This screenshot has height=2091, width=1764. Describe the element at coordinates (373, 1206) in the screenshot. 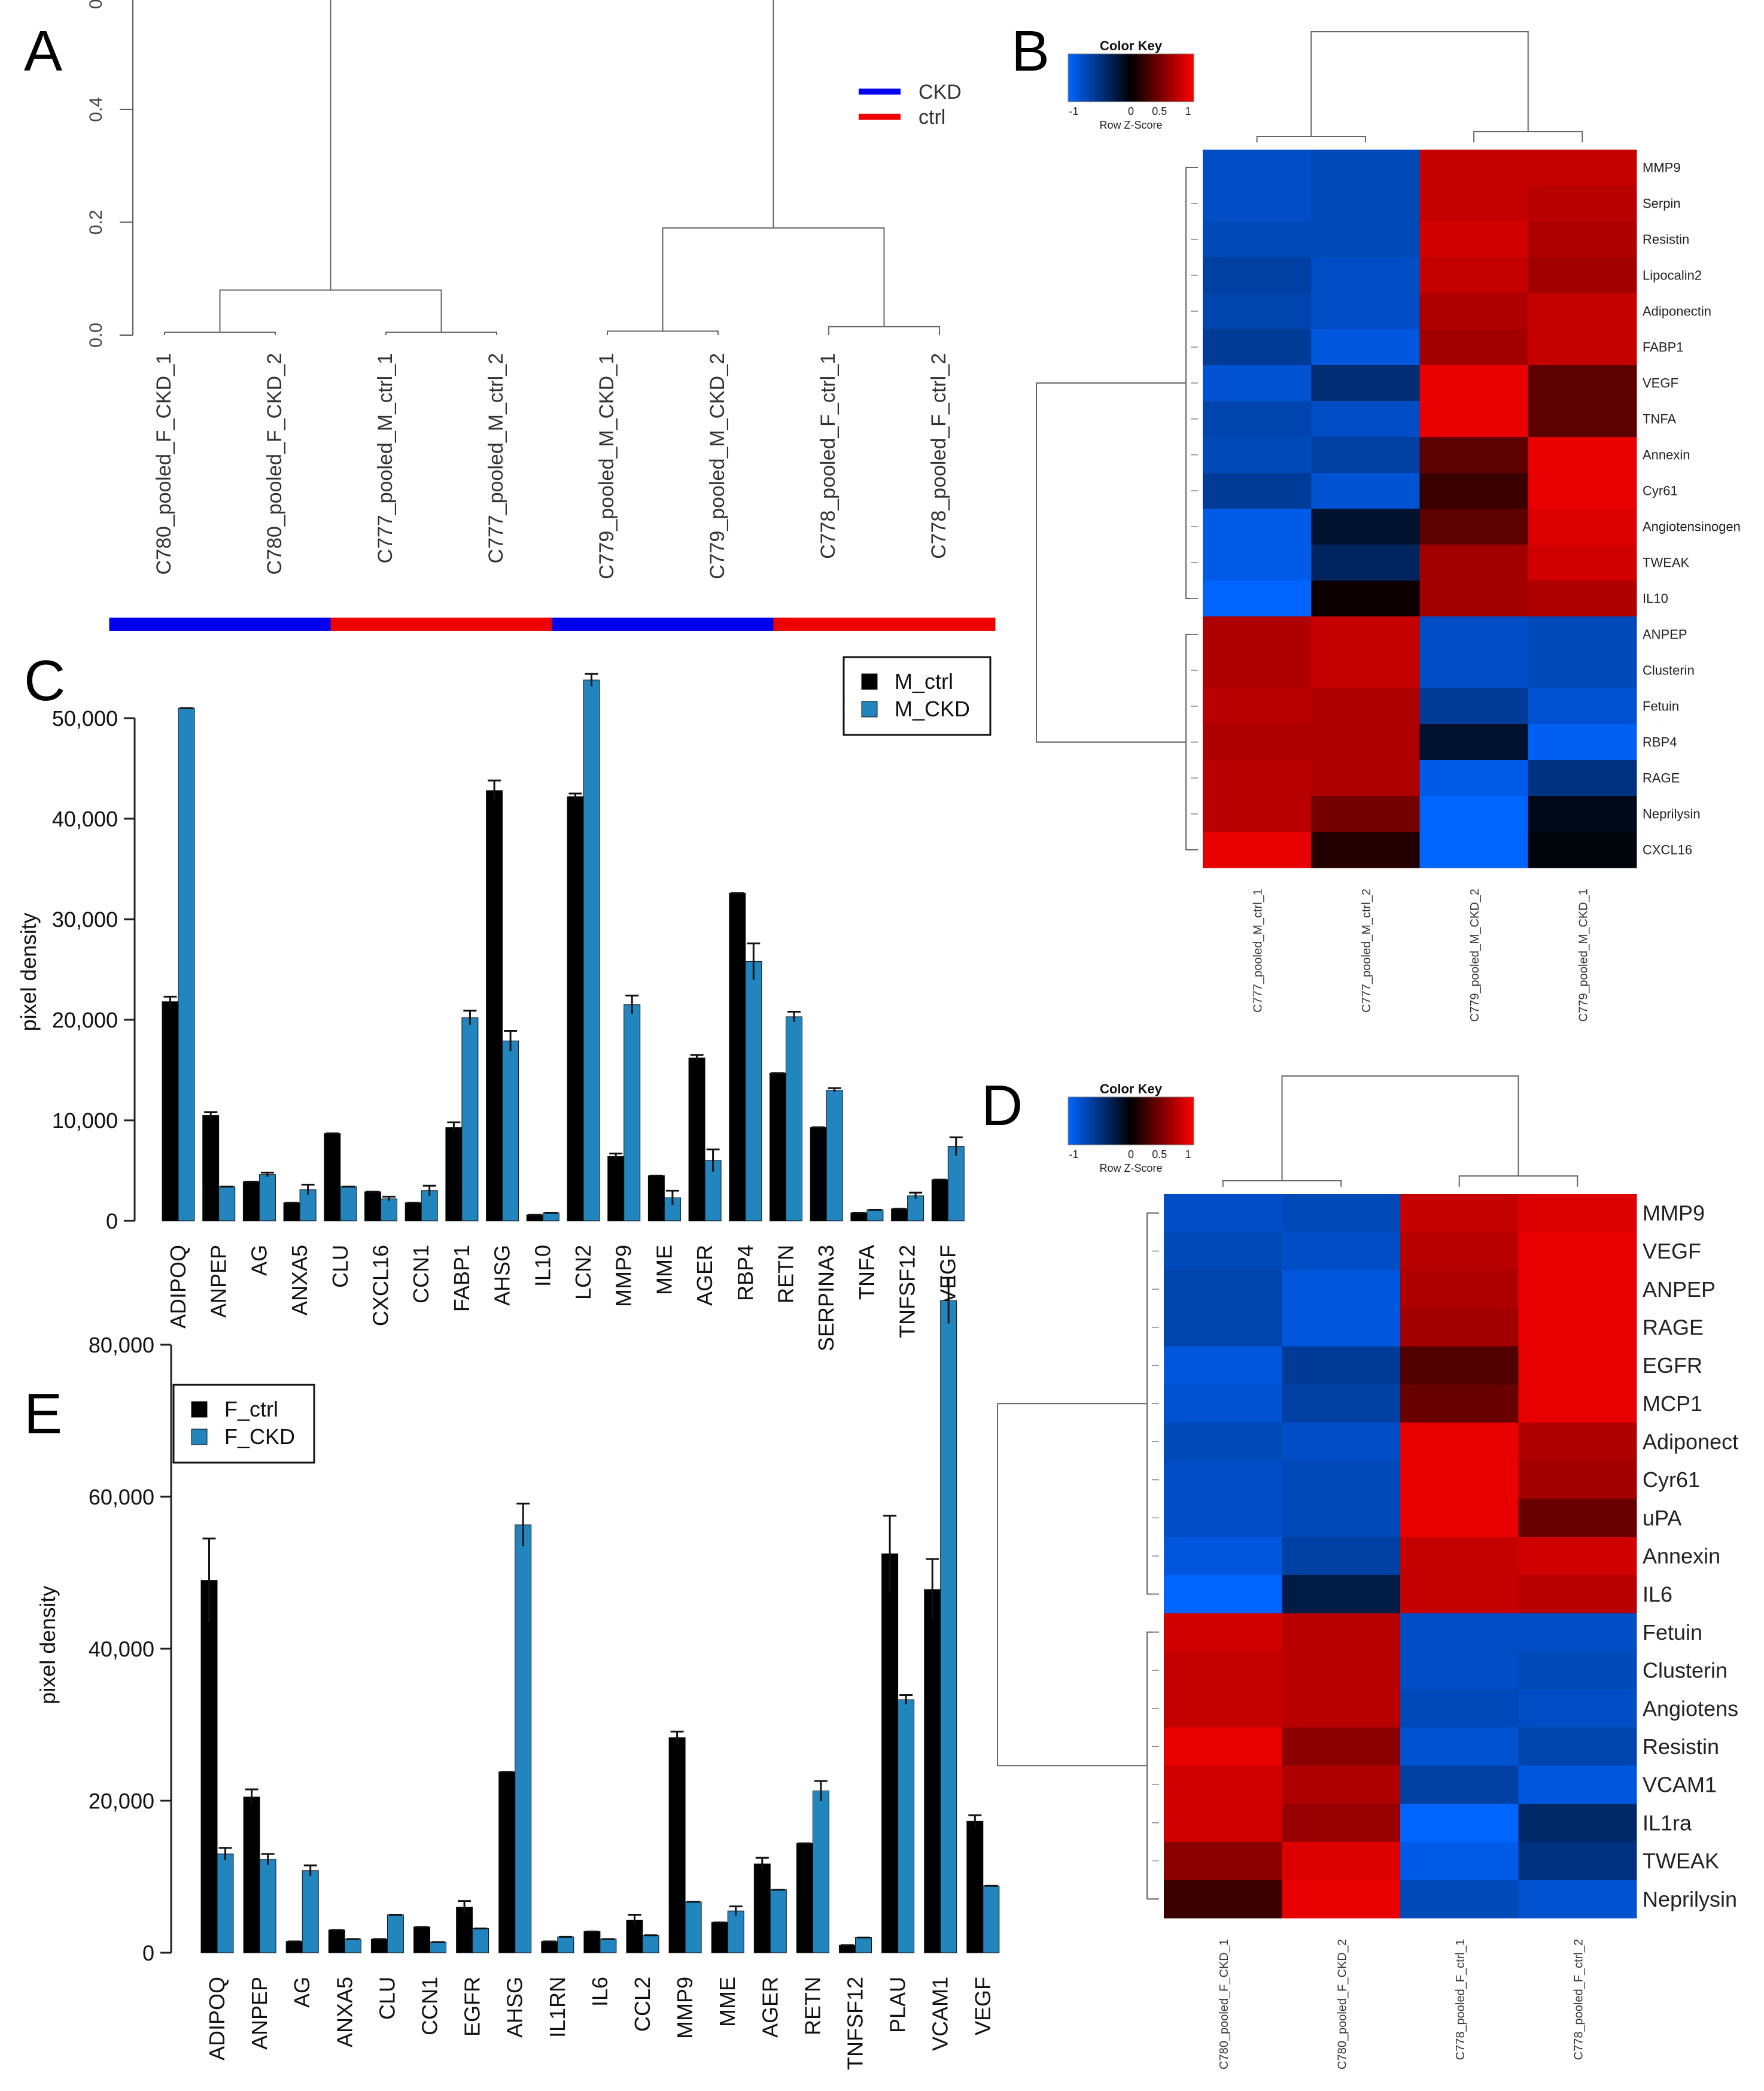

I see `bar-M_ctrl-CXCL16` at that location.